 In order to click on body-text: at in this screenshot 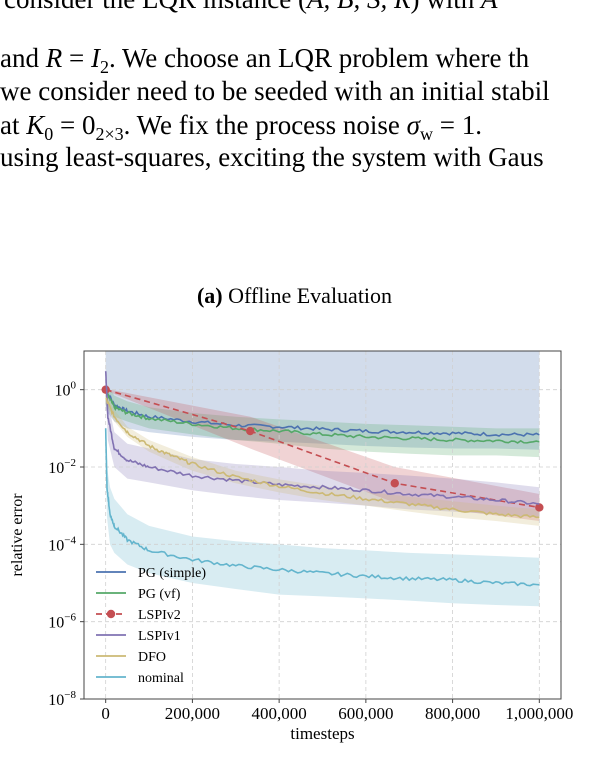, I will do `click(13, 125)`.